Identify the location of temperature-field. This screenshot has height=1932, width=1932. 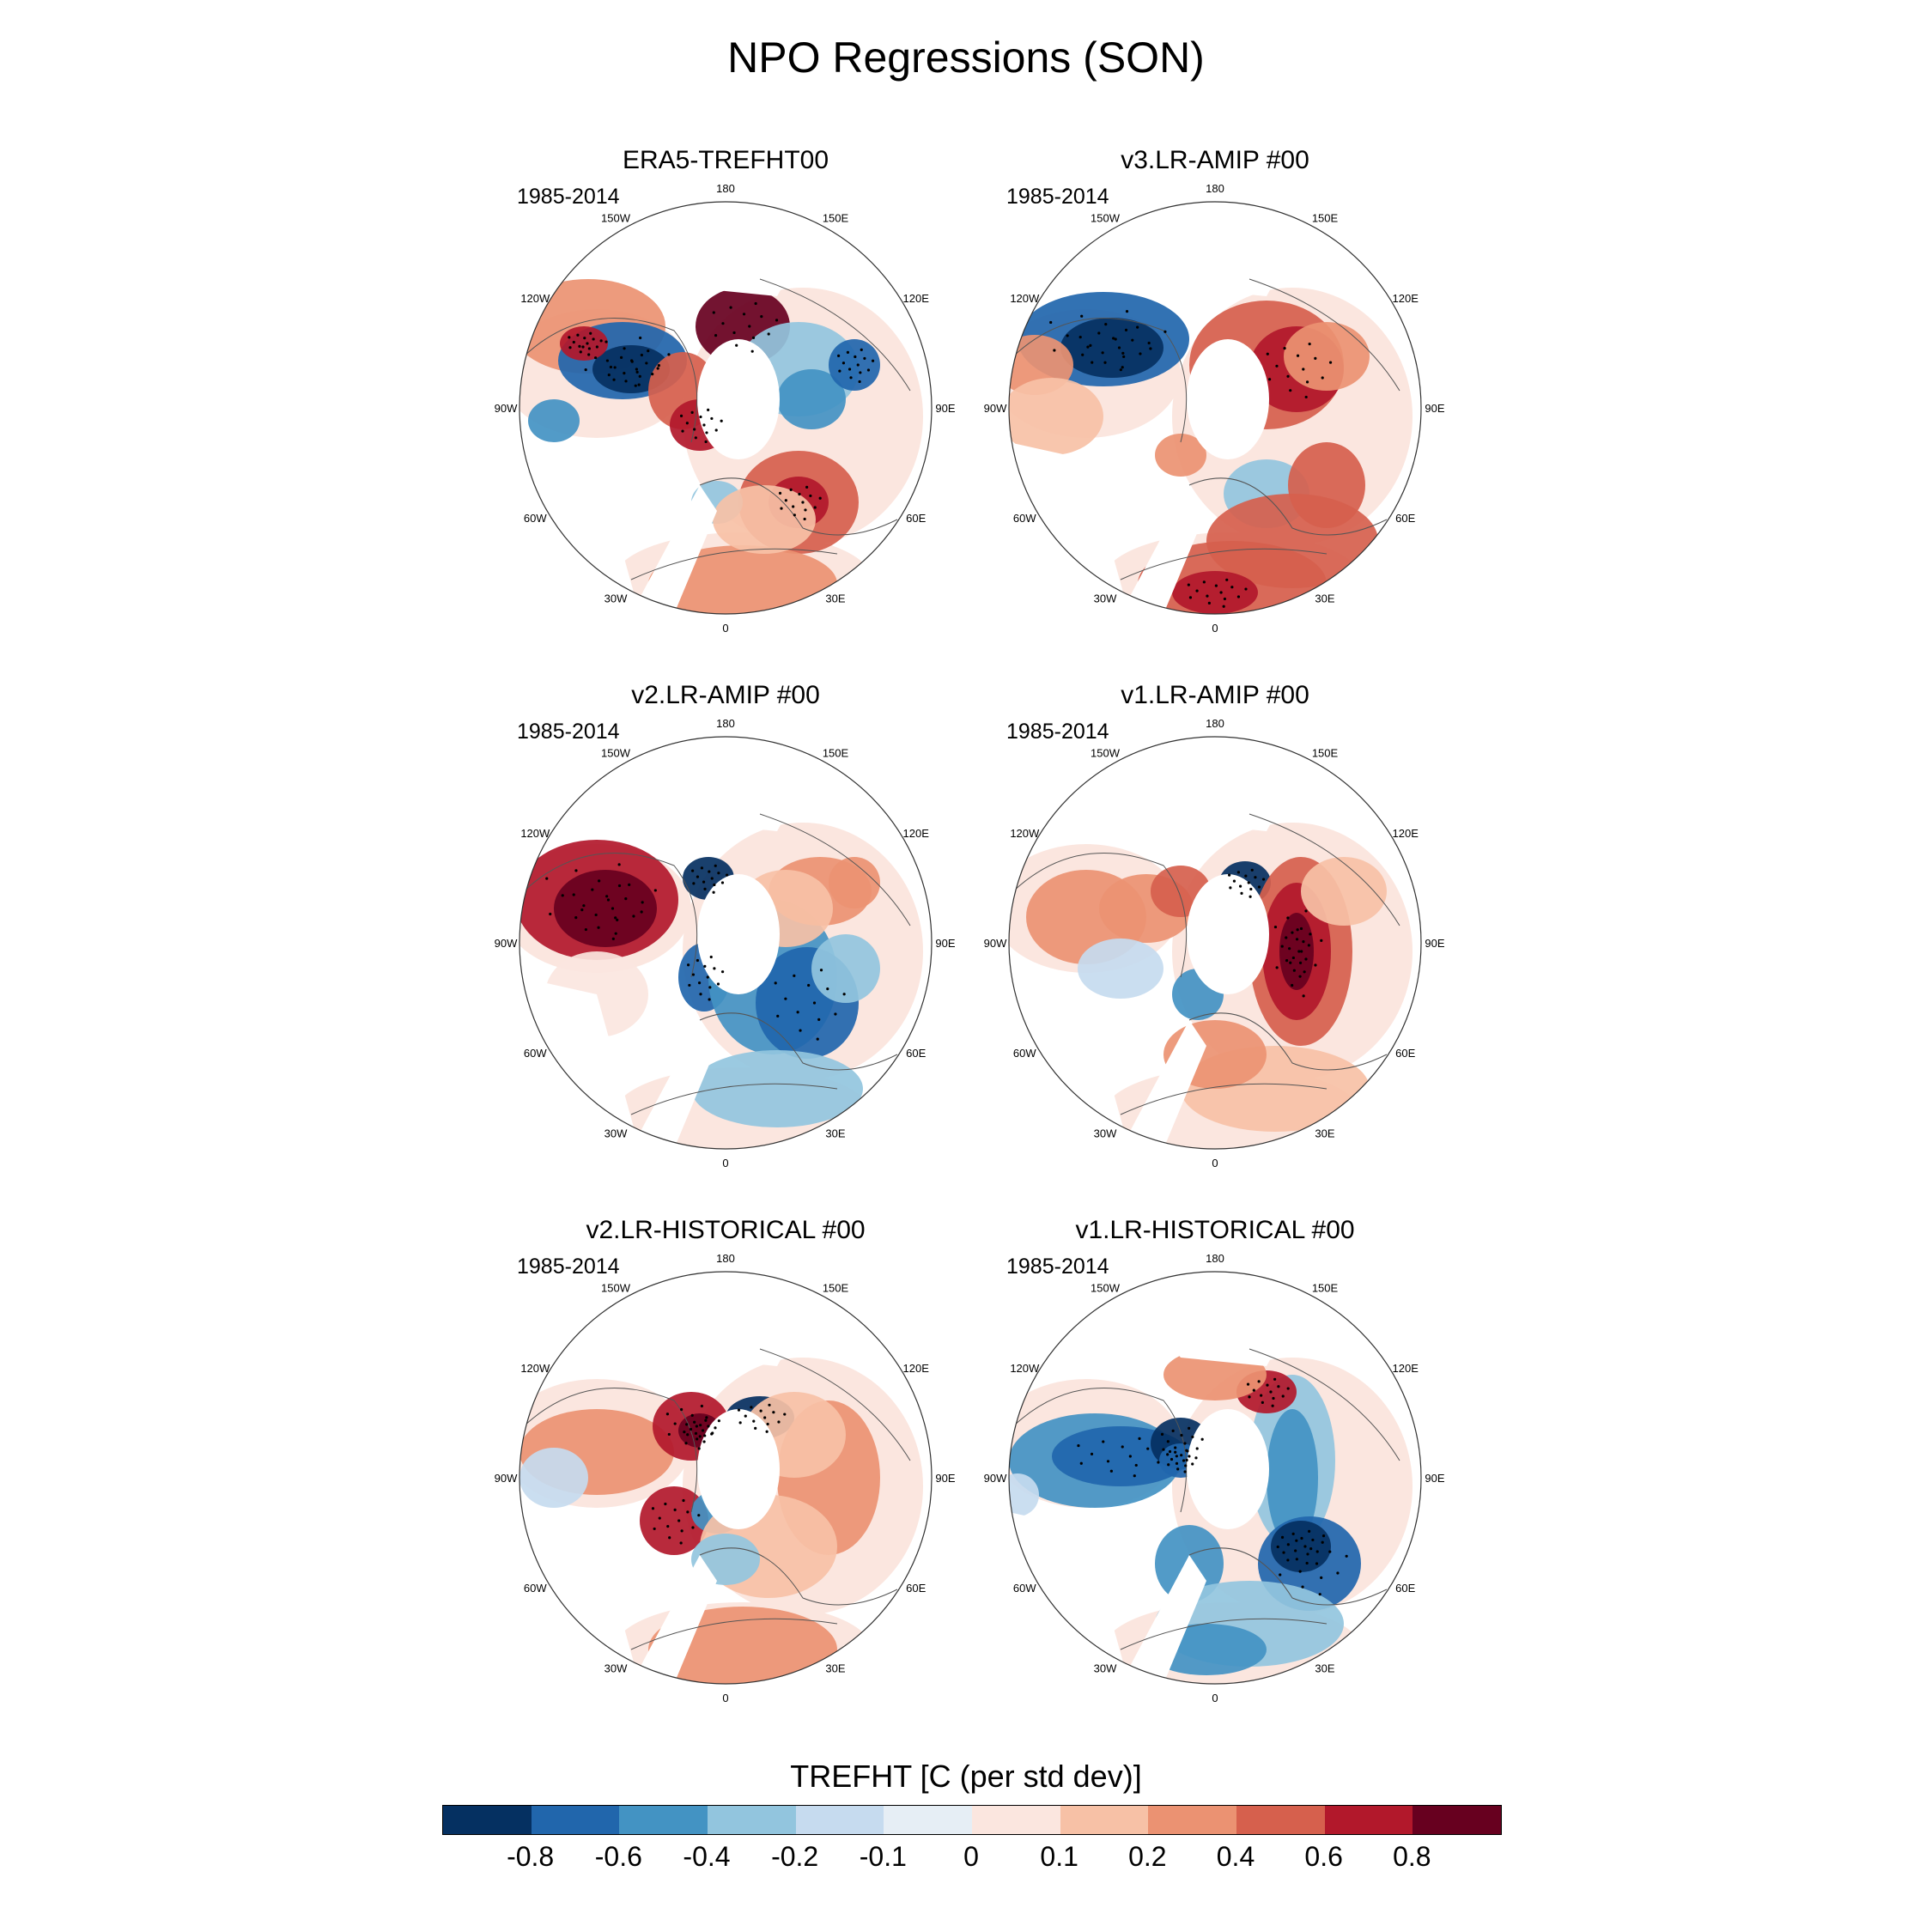
(726, 943).